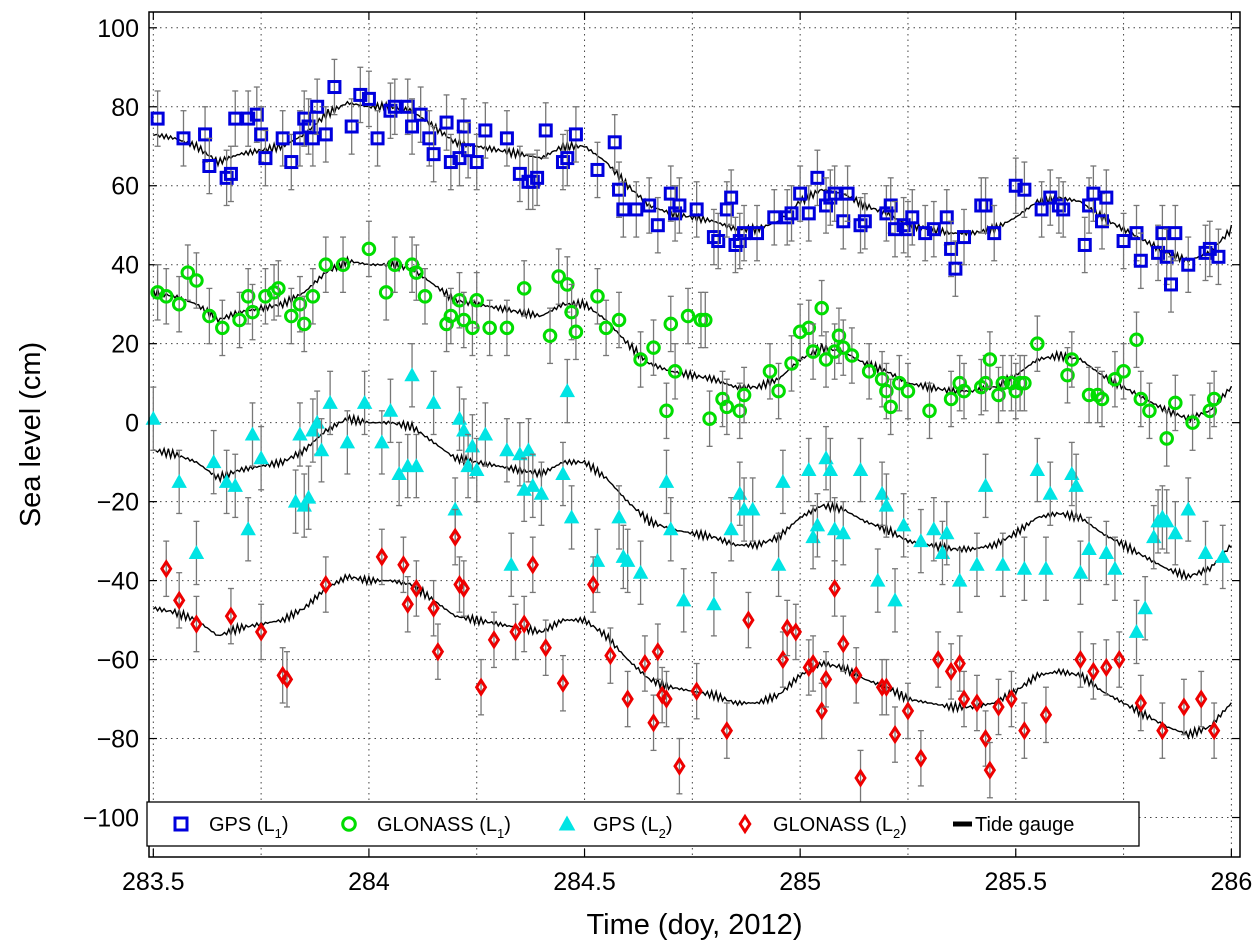 This screenshot has height=948, width=1260. Describe the element at coordinates (31, 434) in the screenshot. I see `y-axis-label: Sea level (cm)` at that location.